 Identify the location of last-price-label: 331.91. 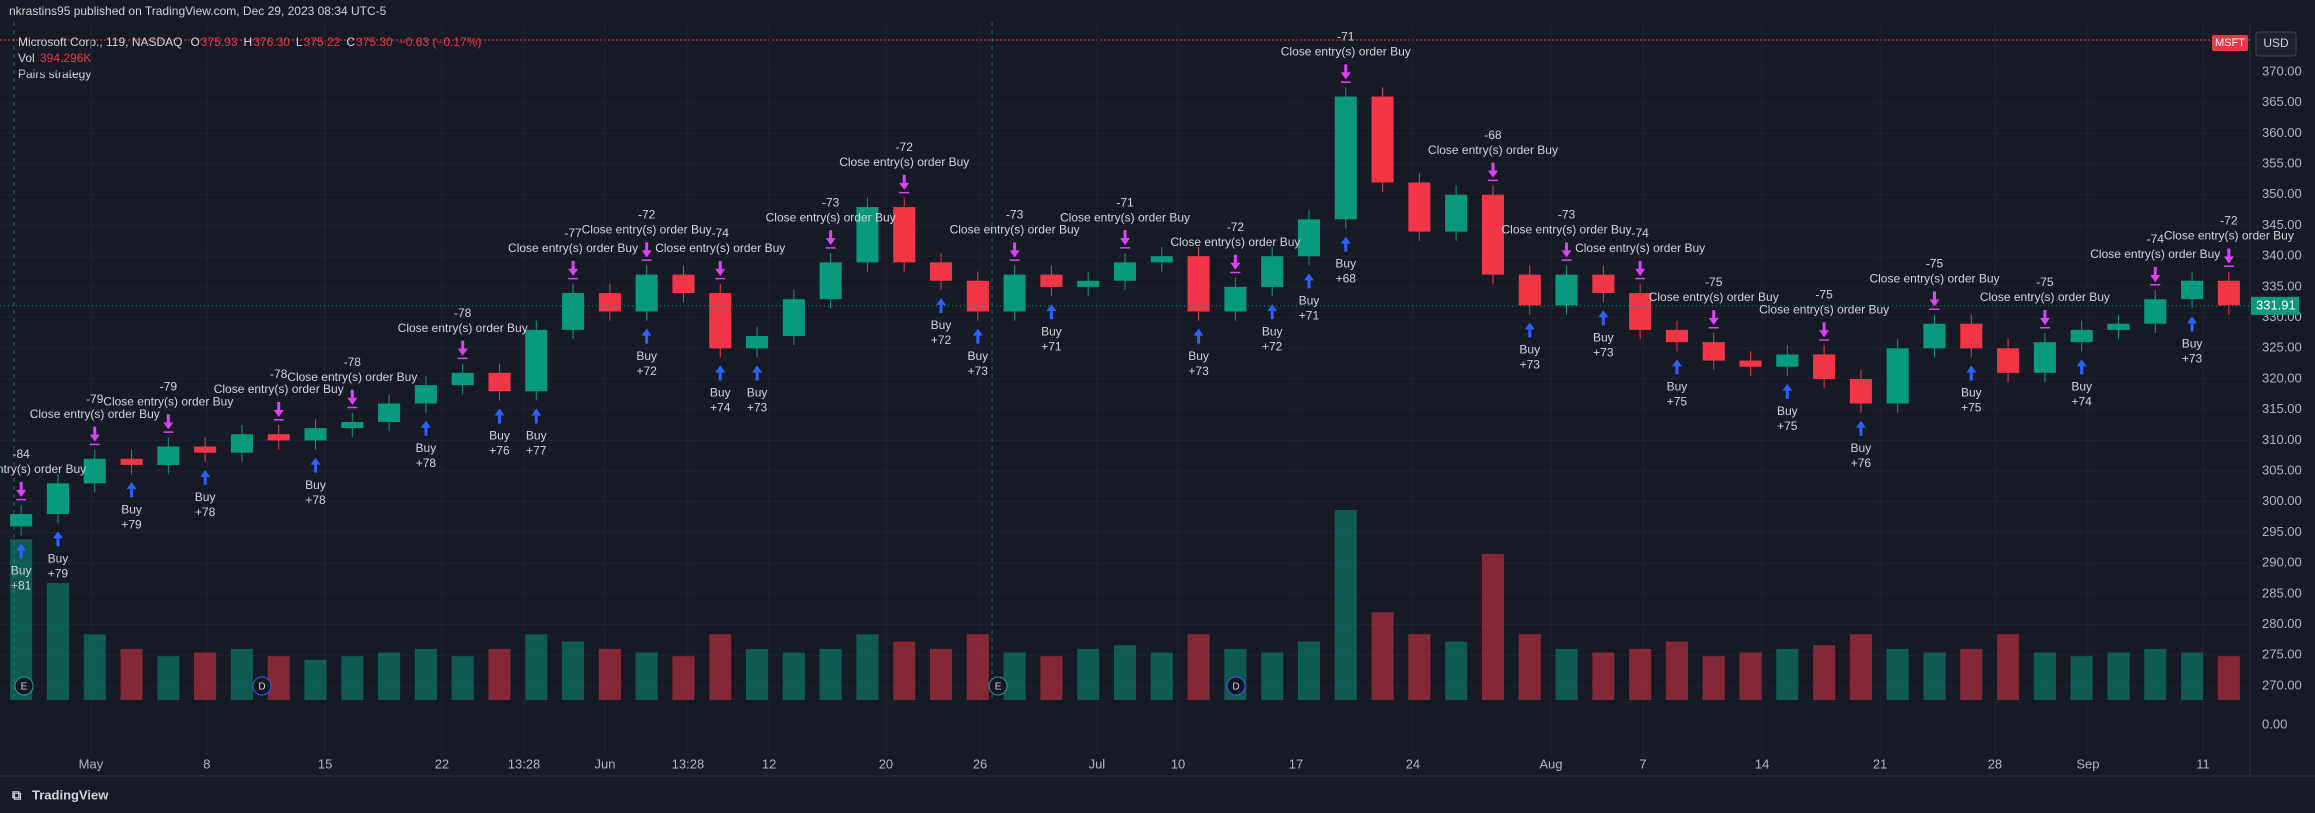
(2276, 304).